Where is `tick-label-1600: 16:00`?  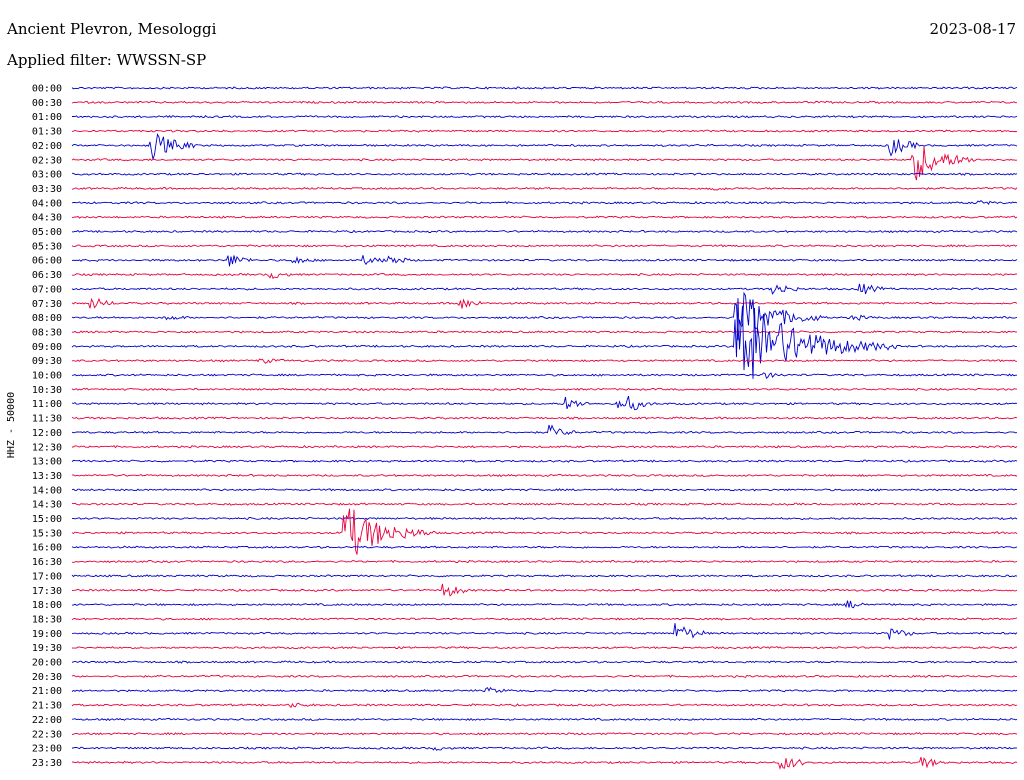 tick-label-1600: 16:00 is located at coordinates (47, 548).